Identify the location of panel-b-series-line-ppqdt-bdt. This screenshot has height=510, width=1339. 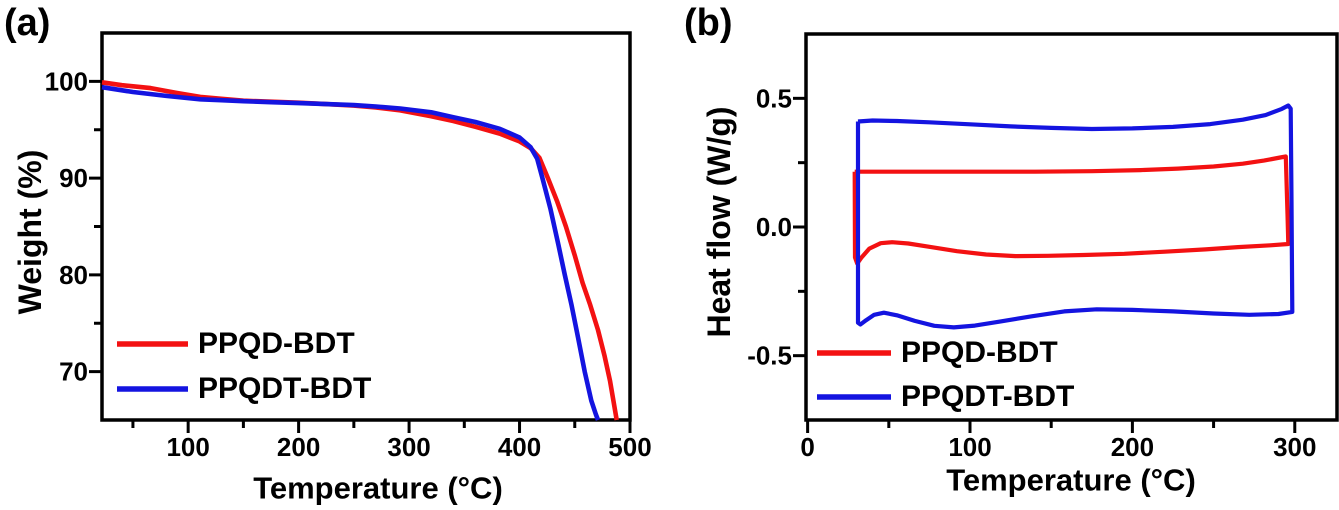
(1075, 216).